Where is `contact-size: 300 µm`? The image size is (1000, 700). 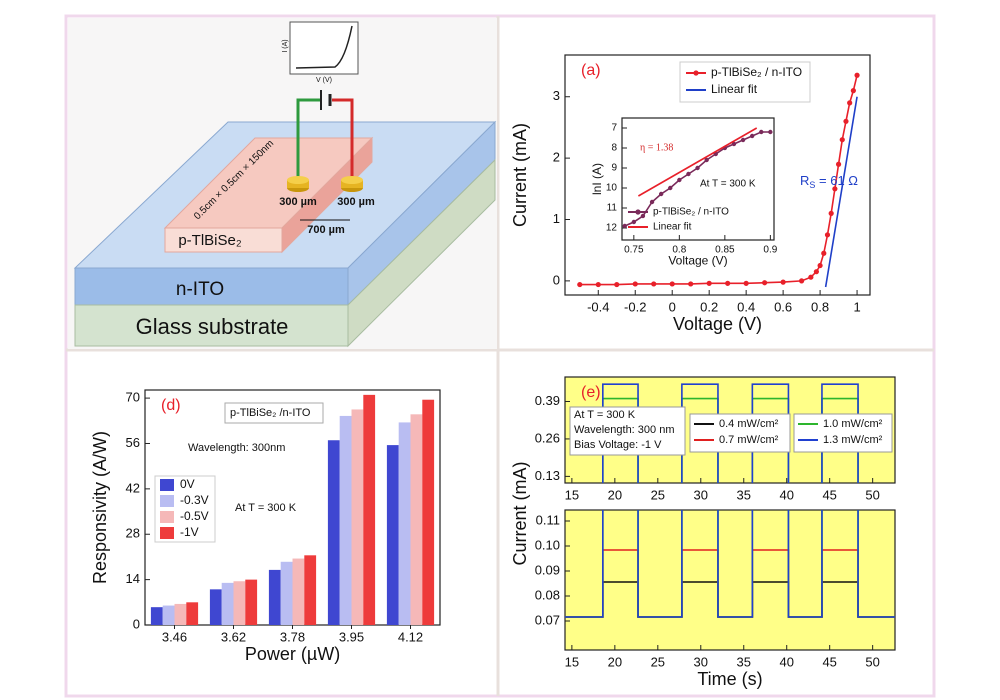 contact-size: 300 µm is located at coordinates (298, 202).